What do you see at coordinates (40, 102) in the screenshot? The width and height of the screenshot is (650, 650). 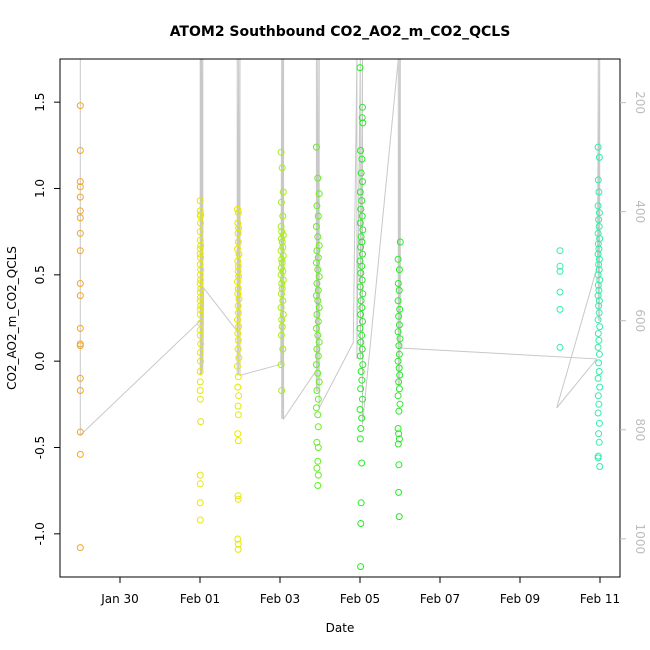 I see `y-tick-label: 1.5` at bounding box center [40, 102].